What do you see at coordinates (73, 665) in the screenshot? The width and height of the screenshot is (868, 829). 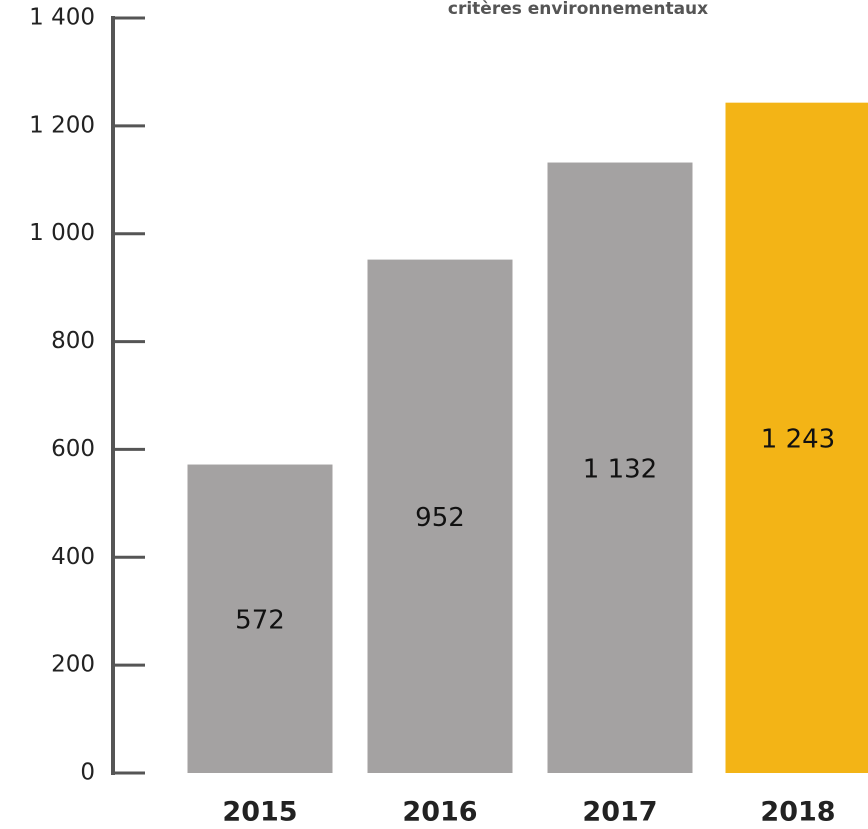 I see `y-tick-label: 200` at bounding box center [73, 665].